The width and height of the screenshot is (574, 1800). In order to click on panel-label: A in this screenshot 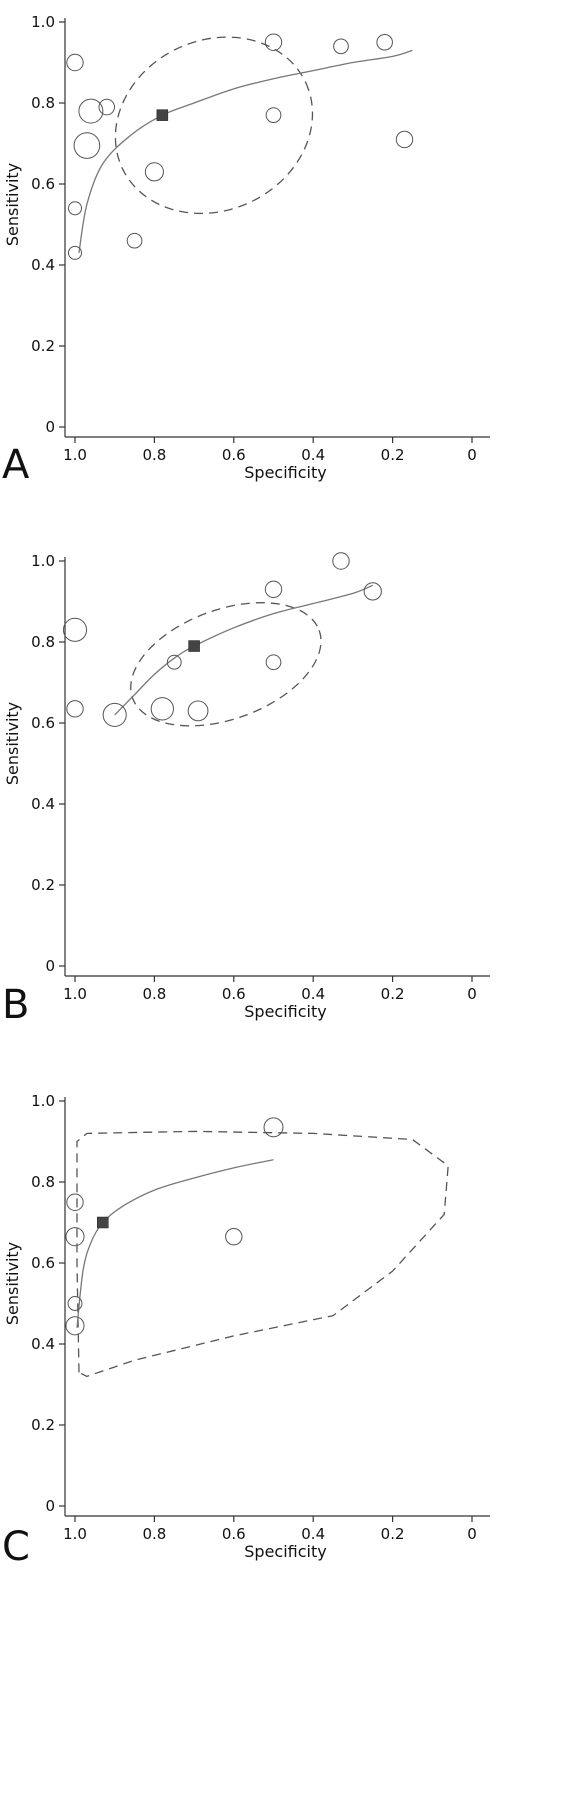, I will do `click(16, 465)`.